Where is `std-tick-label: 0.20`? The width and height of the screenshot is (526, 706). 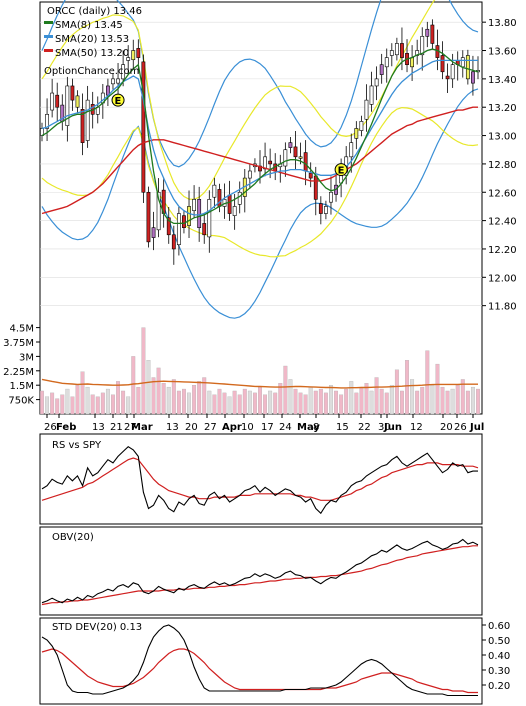
std-tick-label: 0.20 is located at coordinates (499, 686).